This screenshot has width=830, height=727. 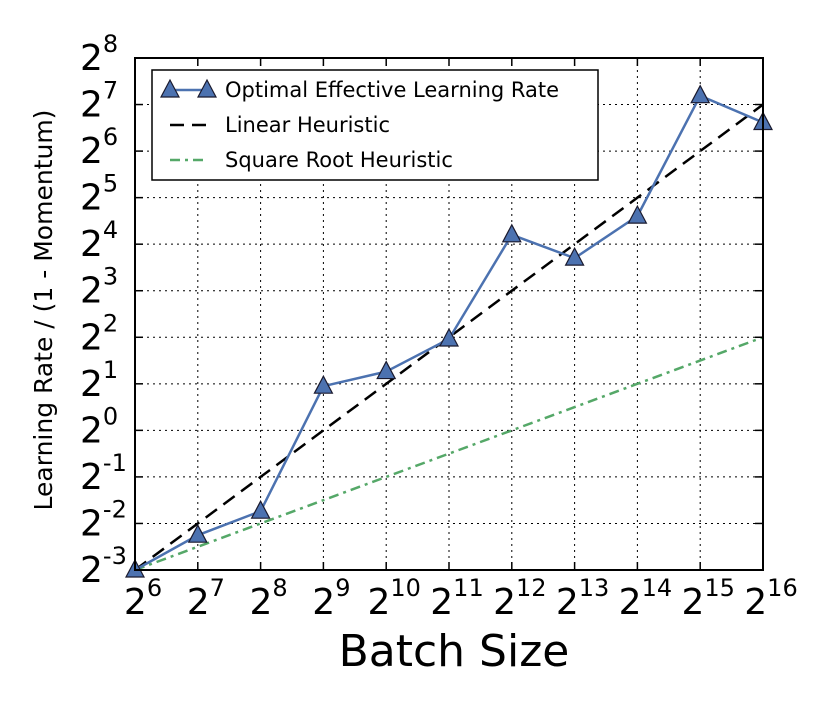 I want to click on legend-box, so click(x=375, y=125).